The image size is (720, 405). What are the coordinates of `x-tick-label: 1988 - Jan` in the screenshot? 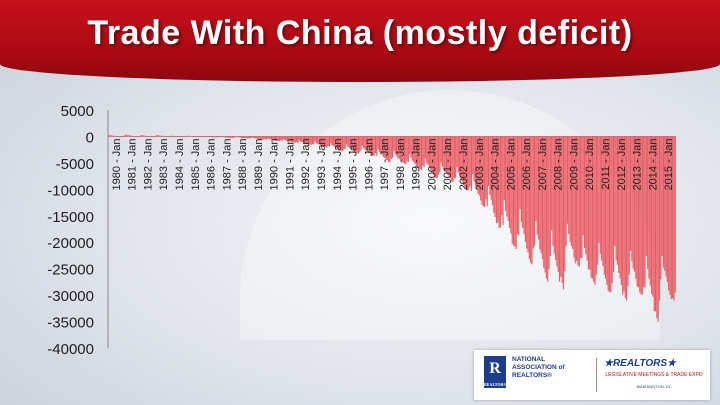 It's located at (243, 164).